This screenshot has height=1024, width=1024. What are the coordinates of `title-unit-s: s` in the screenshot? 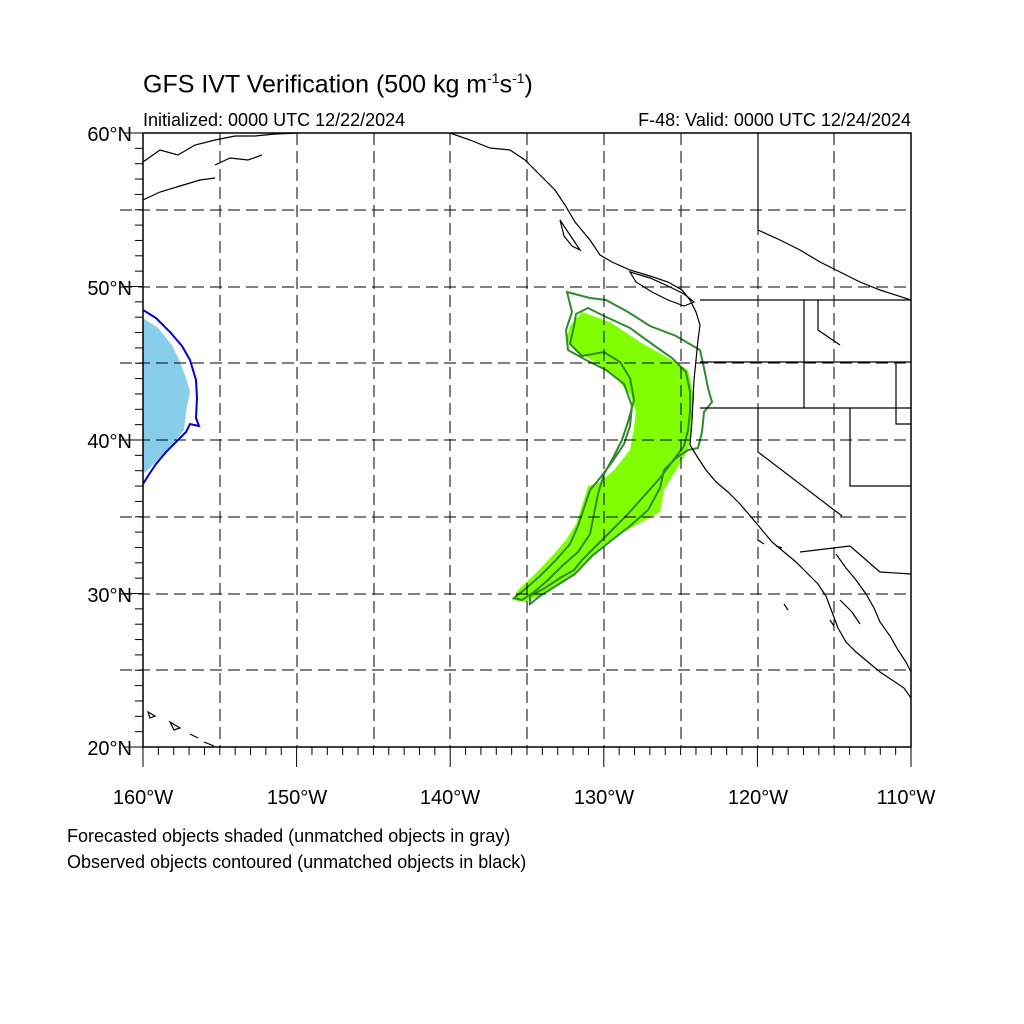 It's located at (506, 84).